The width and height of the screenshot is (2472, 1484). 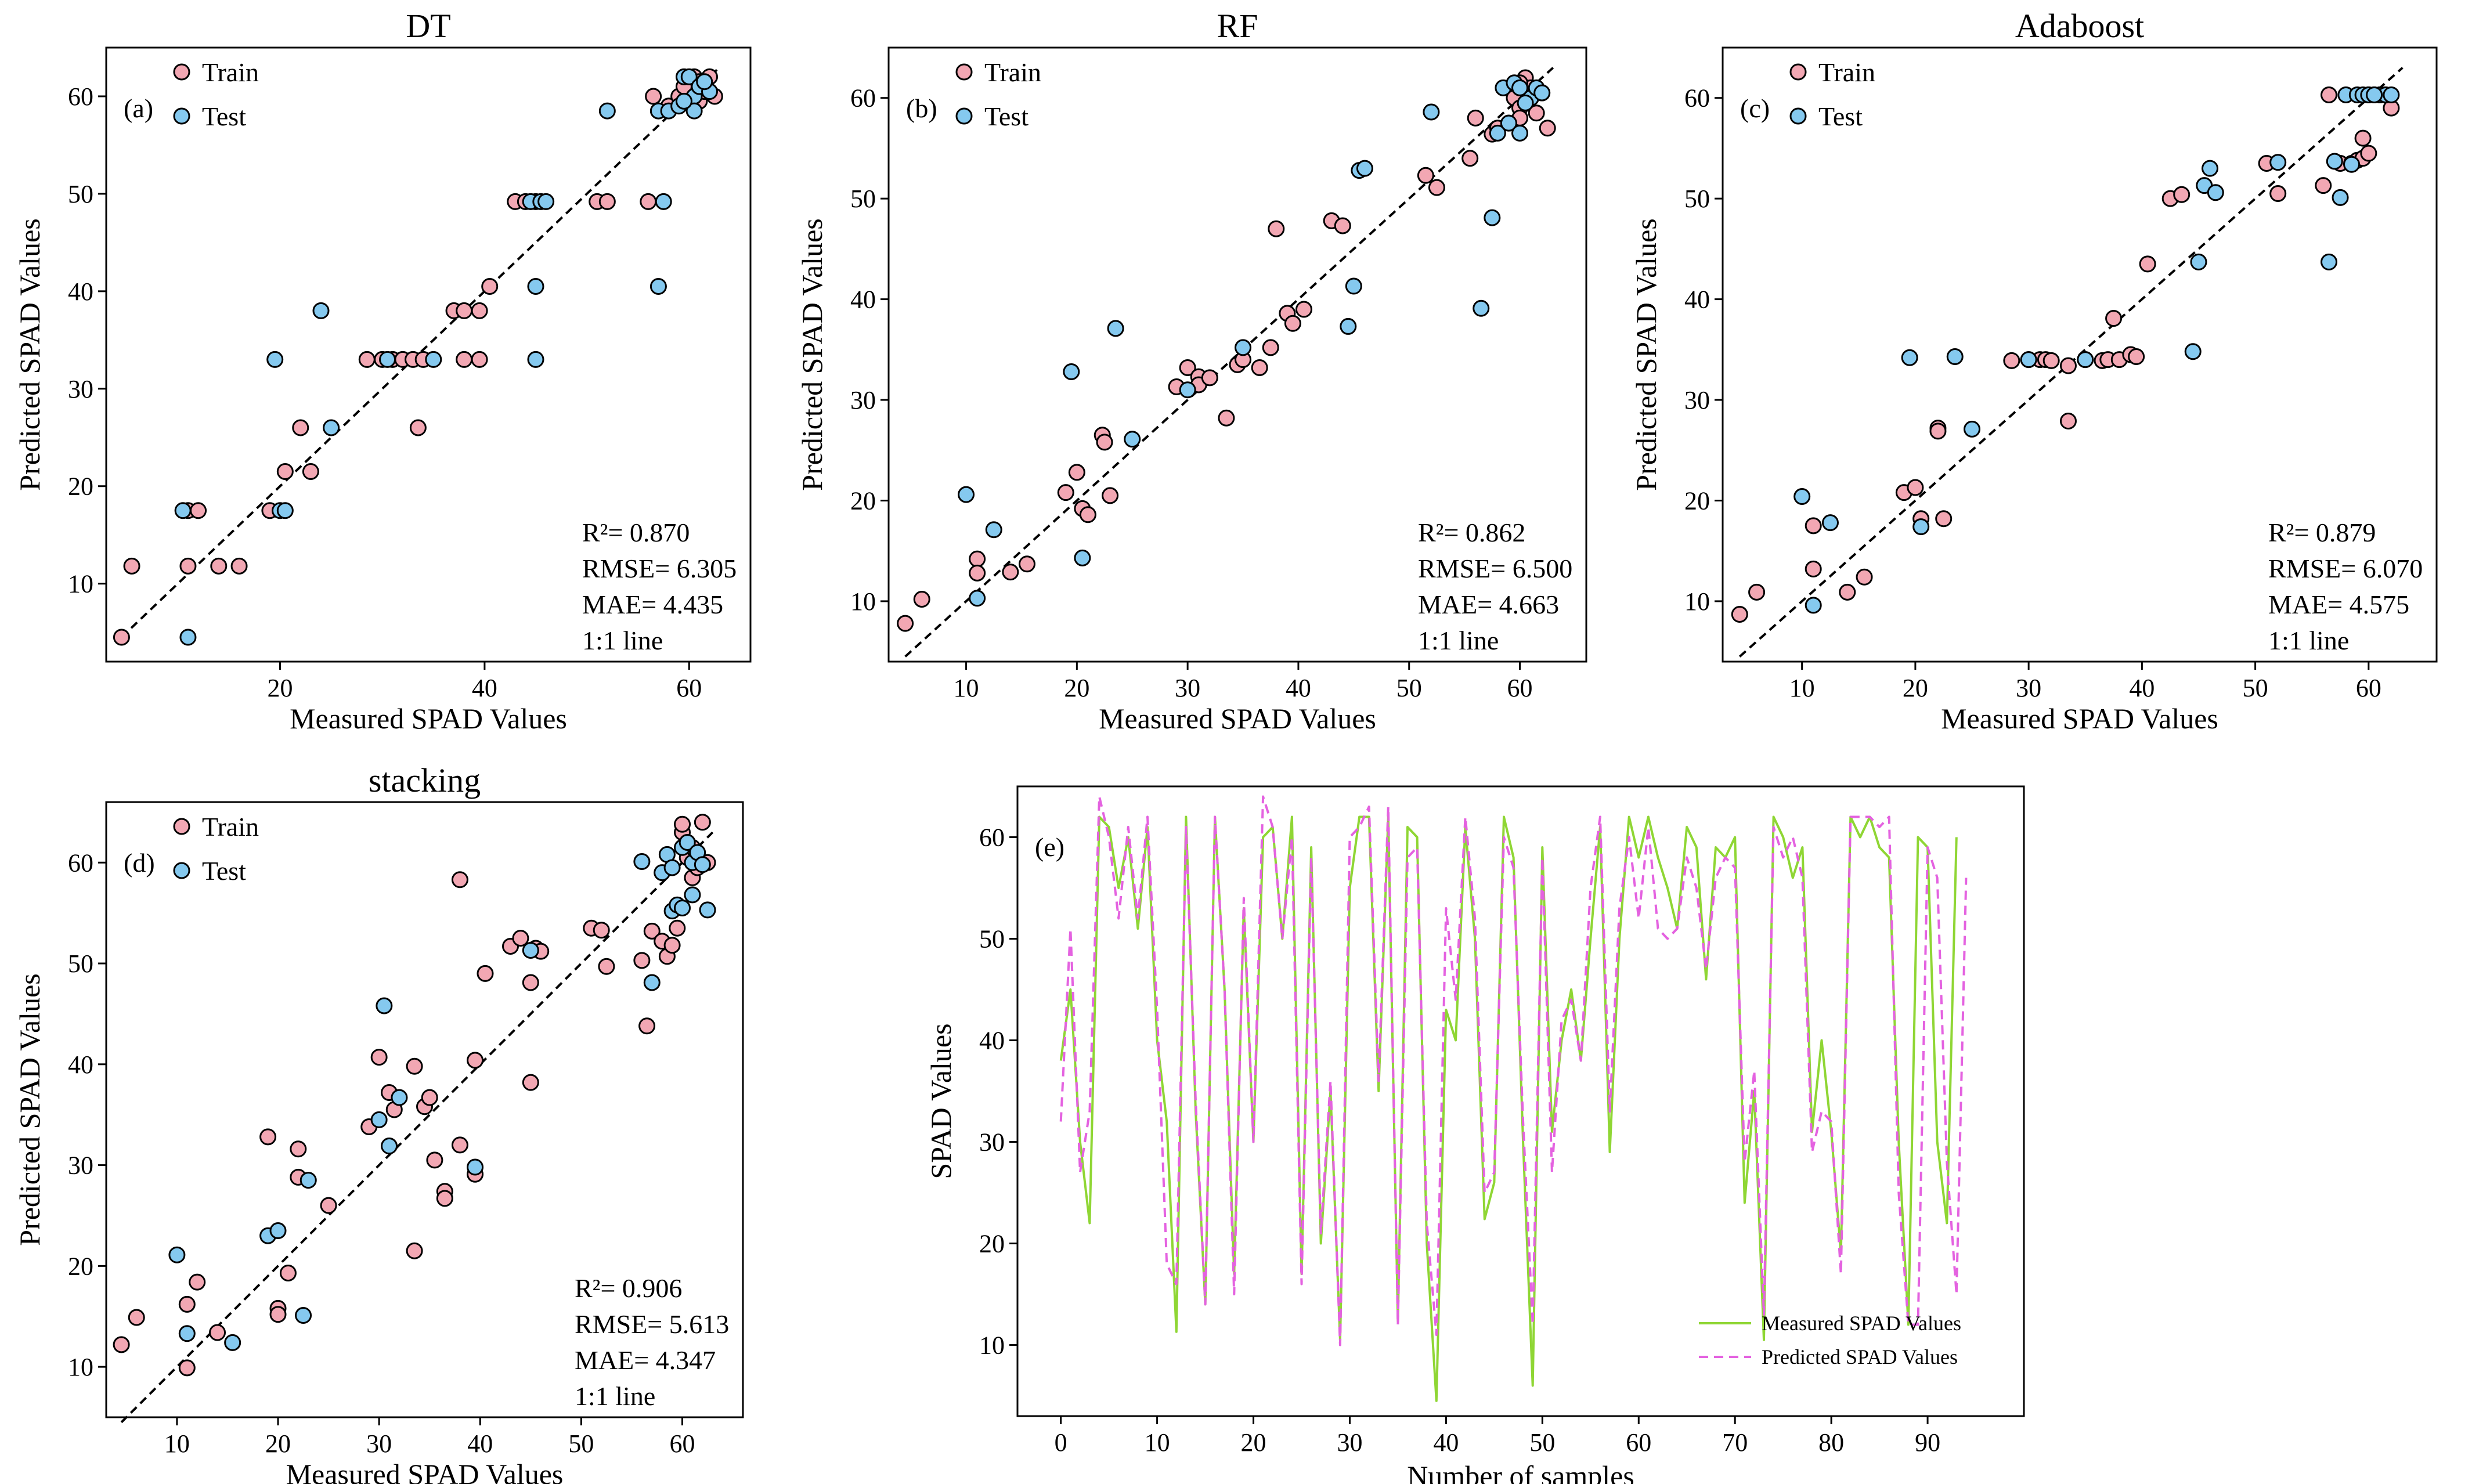 What do you see at coordinates (636, 532) in the screenshot?
I see `r2-text: R²= 0.870` at bounding box center [636, 532].